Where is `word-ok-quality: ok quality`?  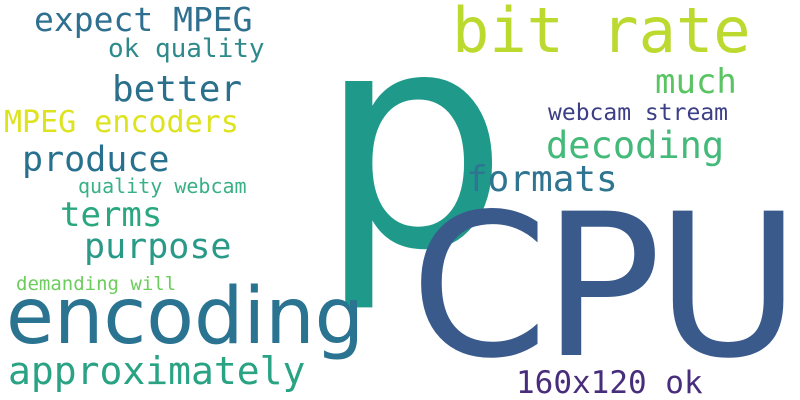 word-ok-quality: ok quality is located at coordinates (186, 49).